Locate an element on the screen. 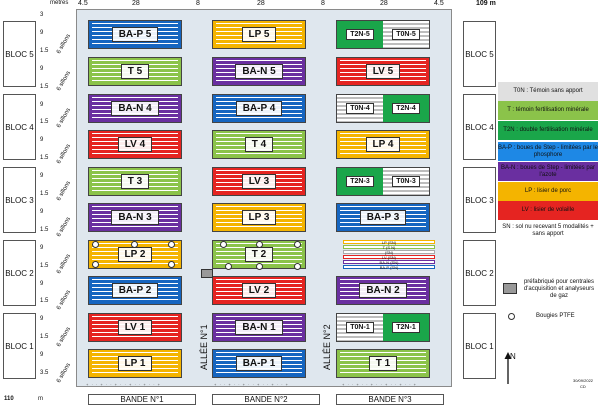 The width and height of the screenshot is (600, 405). split-plot: T2N-3 T0N-3 is located at coordinates (383, 181).